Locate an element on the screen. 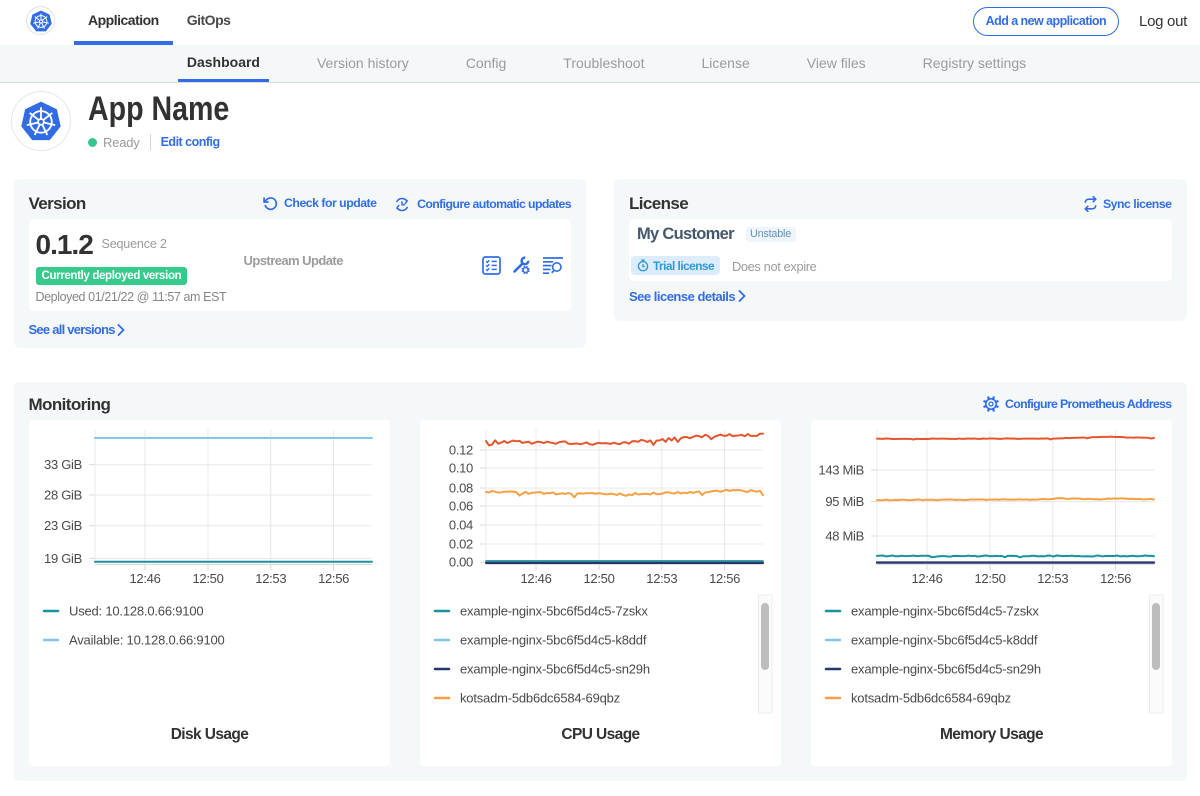 The image size is (1200, 796). svg-text: 33 GiB is located at coordinates (63, 464).